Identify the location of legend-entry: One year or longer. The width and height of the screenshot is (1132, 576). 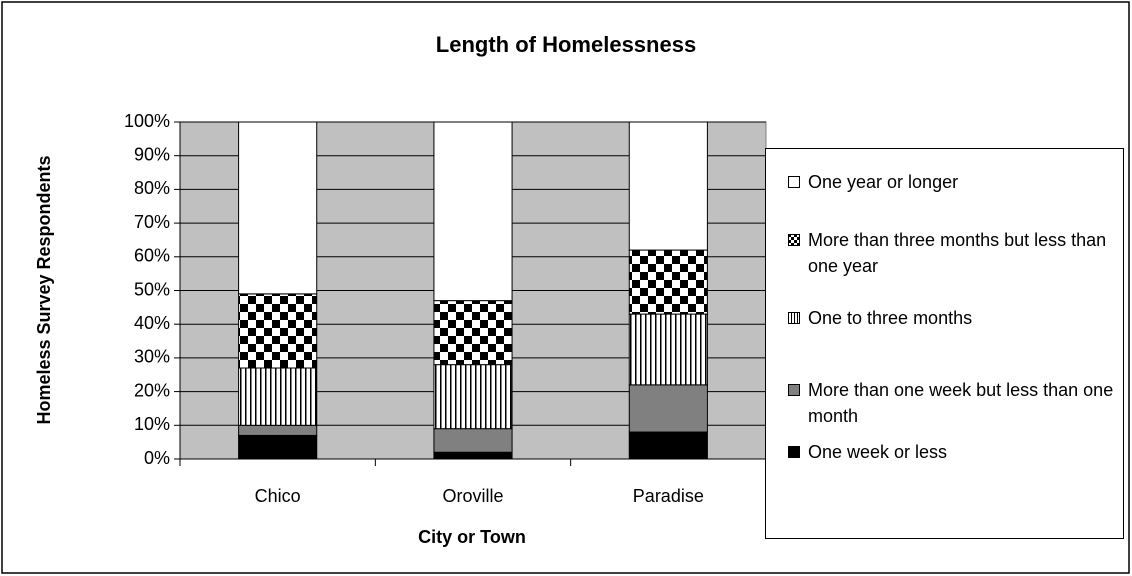
(960, 182).